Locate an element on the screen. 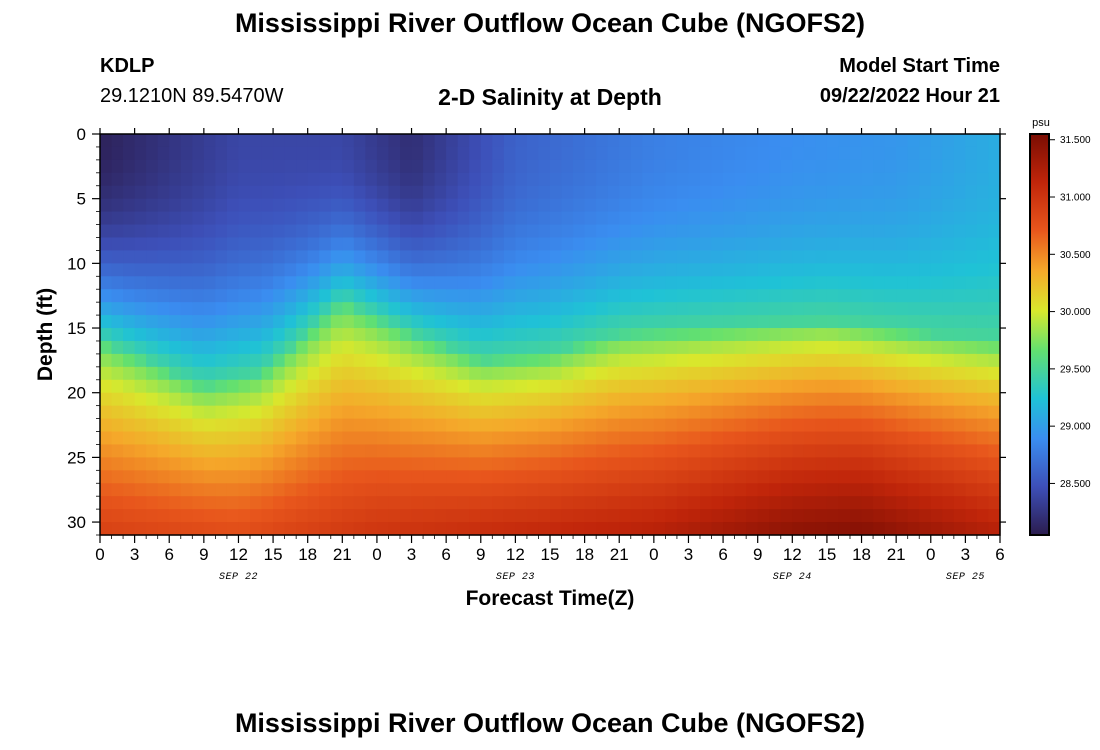 The width and height of the screenshot is (1100, 750). colorbar-tick-label: 31.500 is located at coordinates (1075, 140).